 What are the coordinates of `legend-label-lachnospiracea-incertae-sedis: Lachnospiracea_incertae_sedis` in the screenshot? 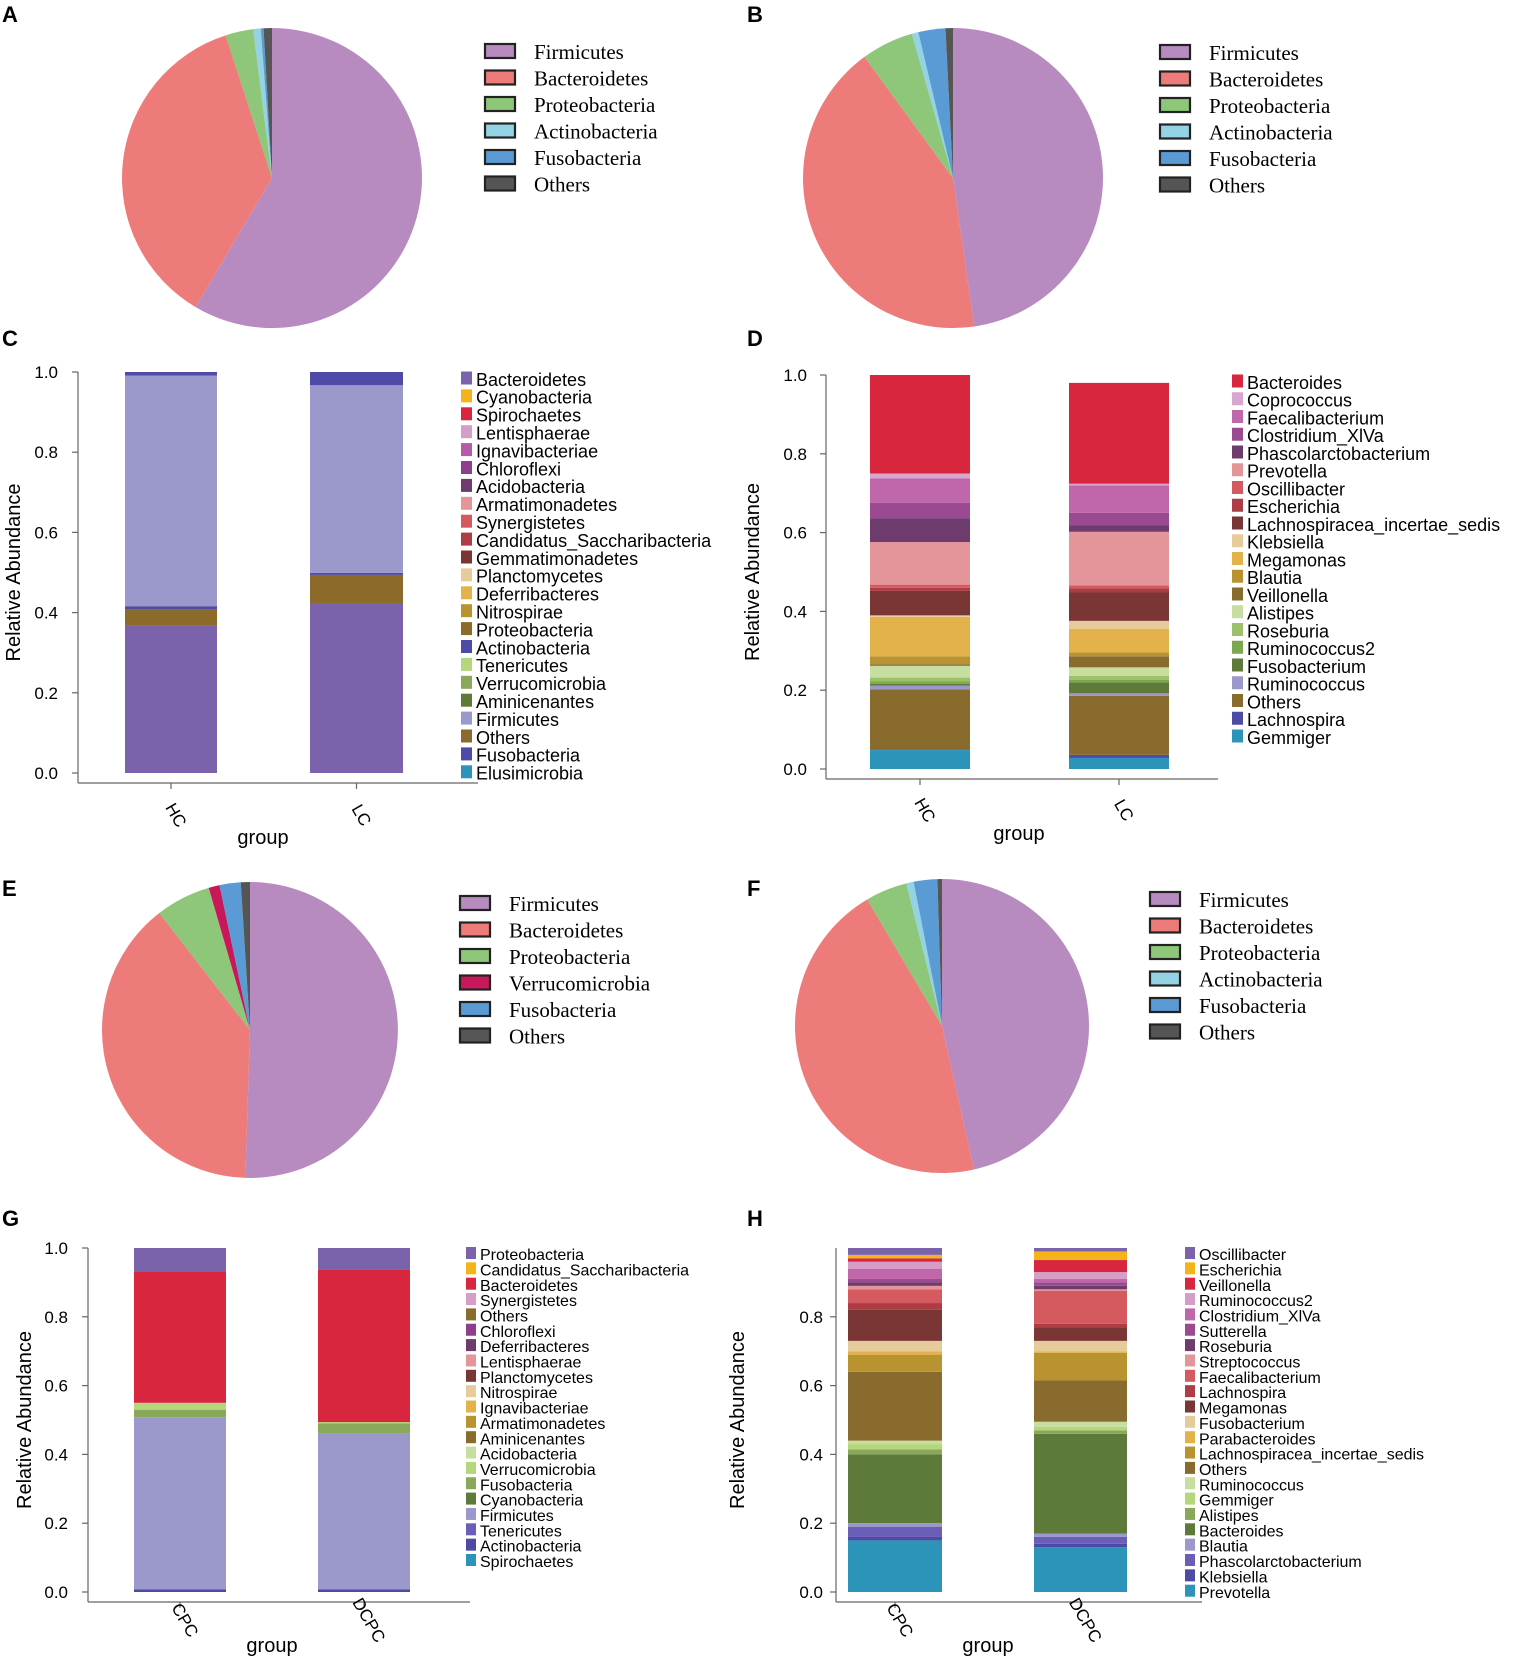 It's located at (1311, 1455).